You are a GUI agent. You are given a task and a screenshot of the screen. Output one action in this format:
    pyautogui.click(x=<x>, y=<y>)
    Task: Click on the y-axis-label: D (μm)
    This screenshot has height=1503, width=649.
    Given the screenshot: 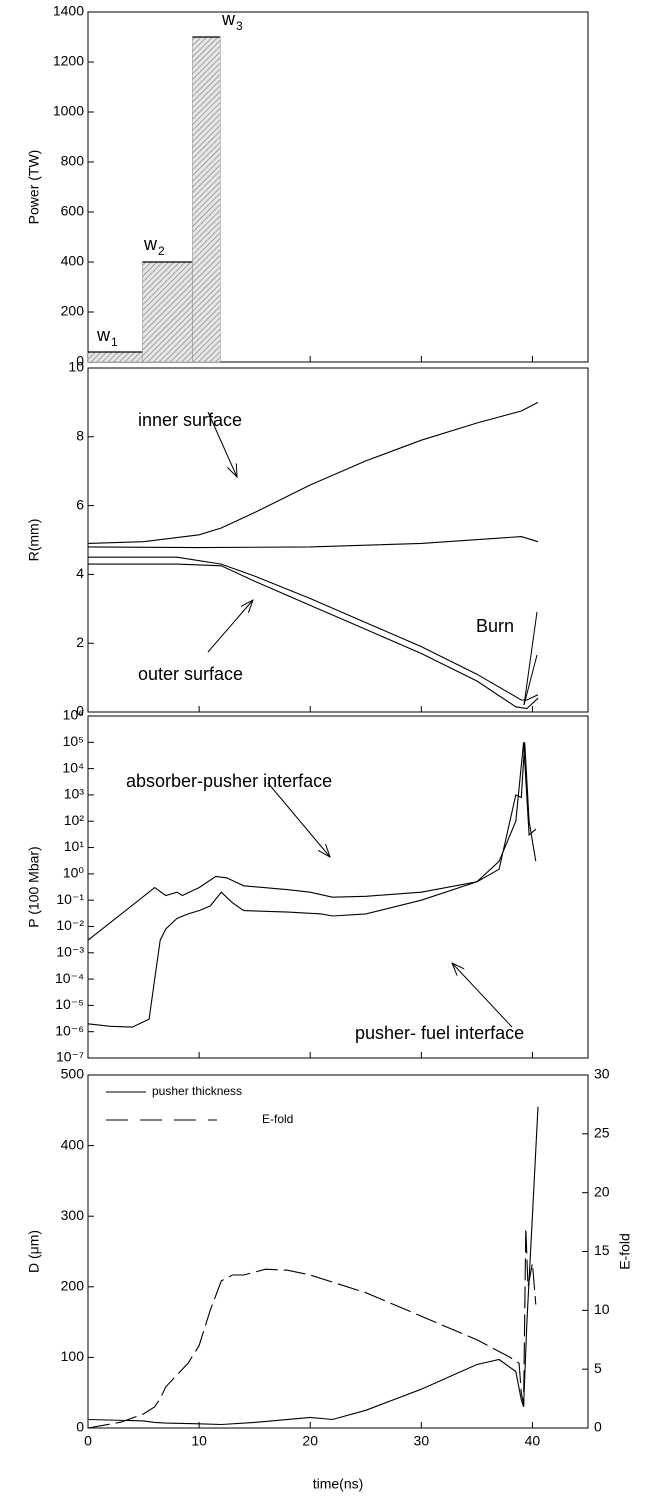 What is the action you would take?
    pyautogui.click(x=34, y=1251)
    